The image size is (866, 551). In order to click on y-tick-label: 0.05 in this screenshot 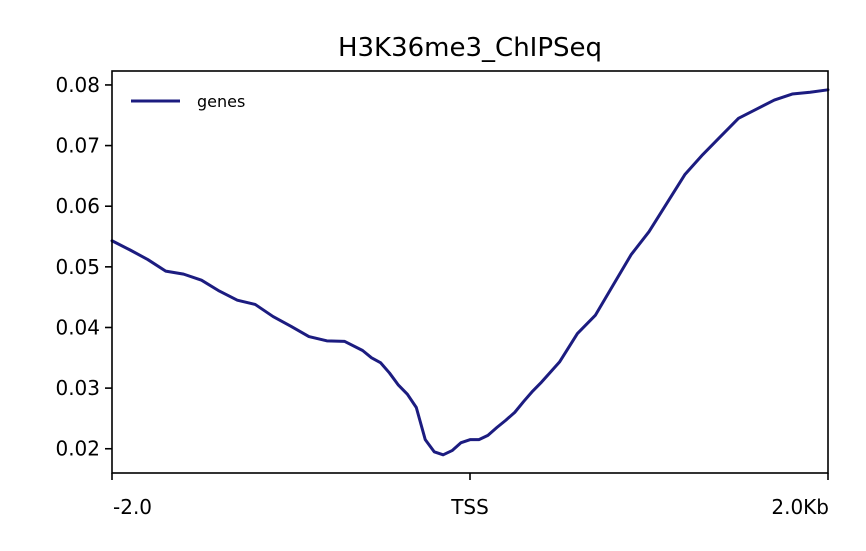, I will do `click(77, 267)`.